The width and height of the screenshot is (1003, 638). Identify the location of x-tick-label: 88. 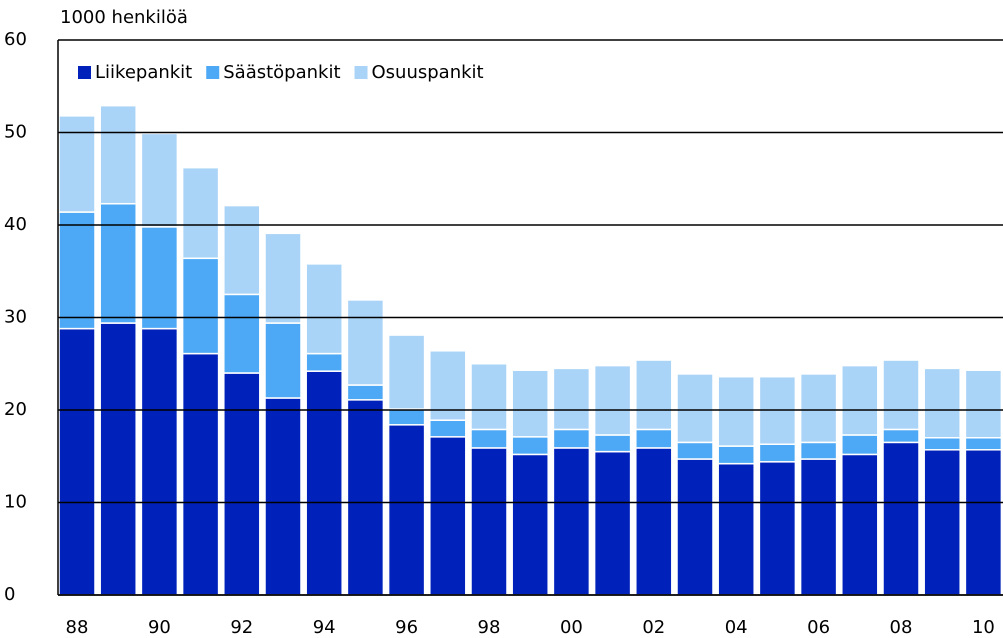
(77, 627).